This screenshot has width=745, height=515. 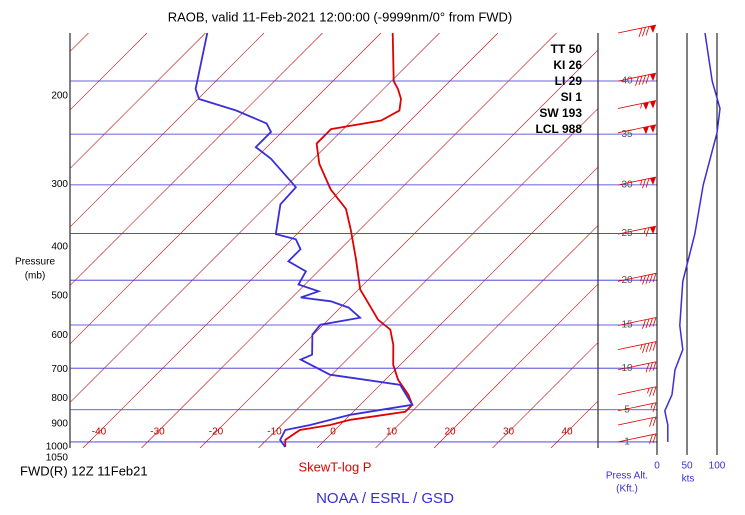 What do you see at coordinates (567, 49) in the screenshot?
I see `stability-index: TT 50` at bounding box center [567, 49].